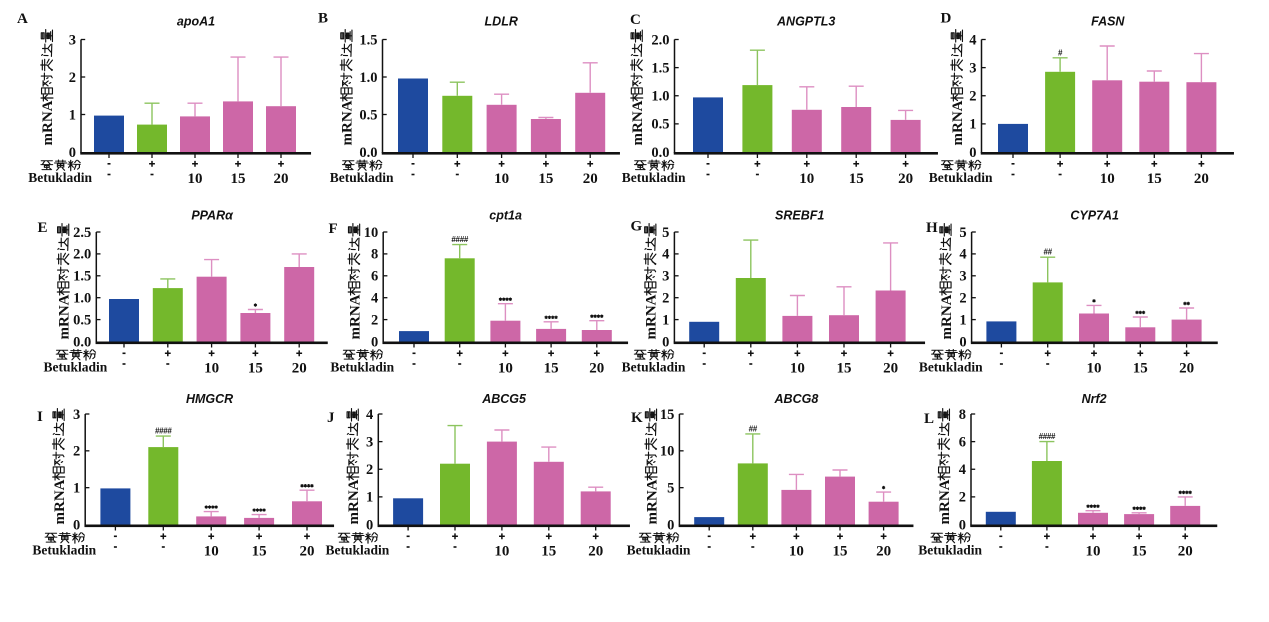 This screenshot has width=1269, height=622. Describe the element at coordinates (796, 399) in the screenshot. I see `svg-text: ABCG8` at that location.